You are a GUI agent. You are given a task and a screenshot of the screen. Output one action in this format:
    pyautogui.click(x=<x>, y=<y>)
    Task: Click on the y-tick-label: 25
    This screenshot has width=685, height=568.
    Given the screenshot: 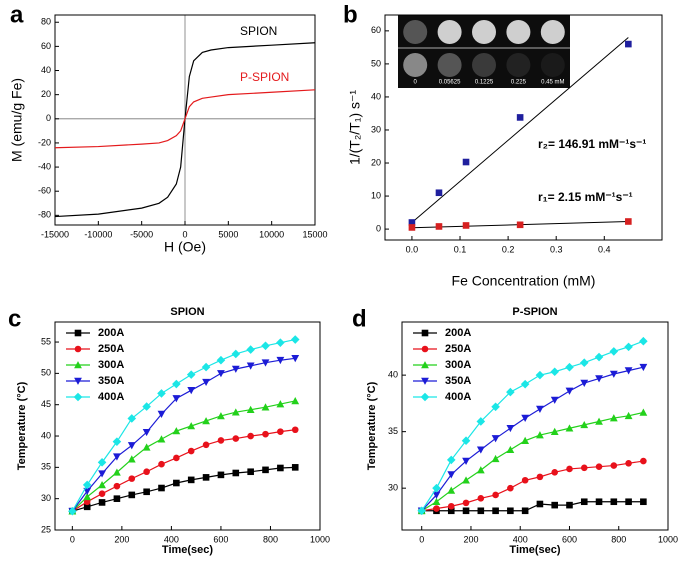 What is the action you would take?
    pyautogui.click(x=46, y=529)
    